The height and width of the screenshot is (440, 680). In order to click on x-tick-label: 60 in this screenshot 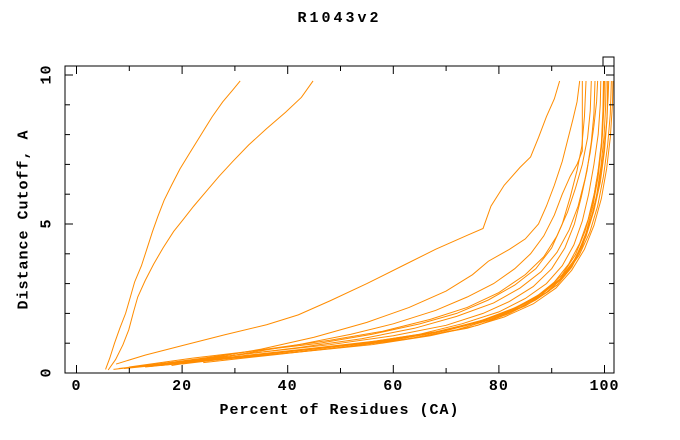, I will do `click(393, 386)`.